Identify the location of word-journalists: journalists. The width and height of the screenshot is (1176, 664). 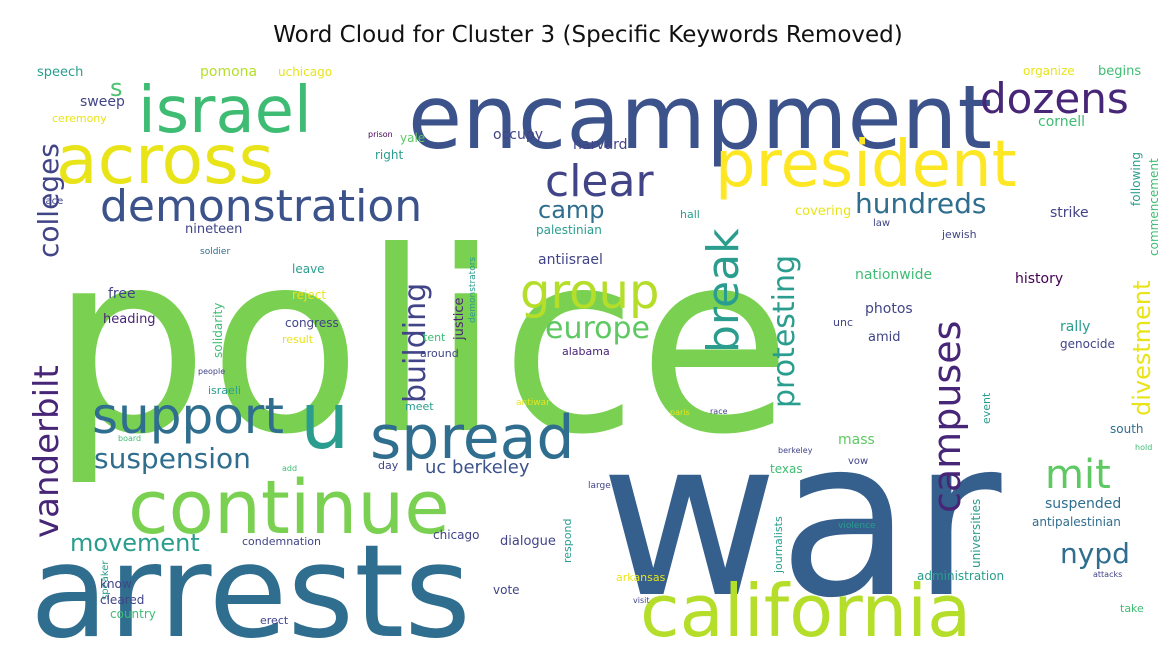
(778, 545).